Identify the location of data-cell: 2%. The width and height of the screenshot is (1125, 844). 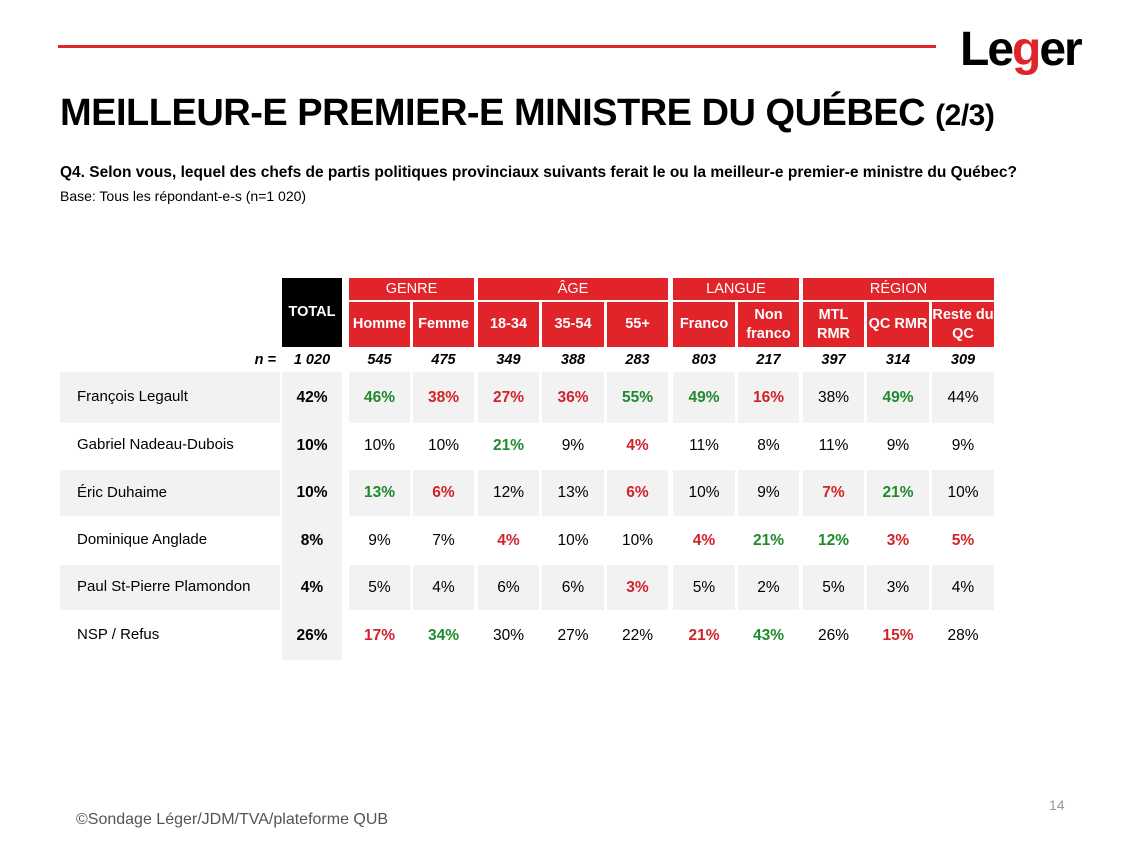
(768, 587).